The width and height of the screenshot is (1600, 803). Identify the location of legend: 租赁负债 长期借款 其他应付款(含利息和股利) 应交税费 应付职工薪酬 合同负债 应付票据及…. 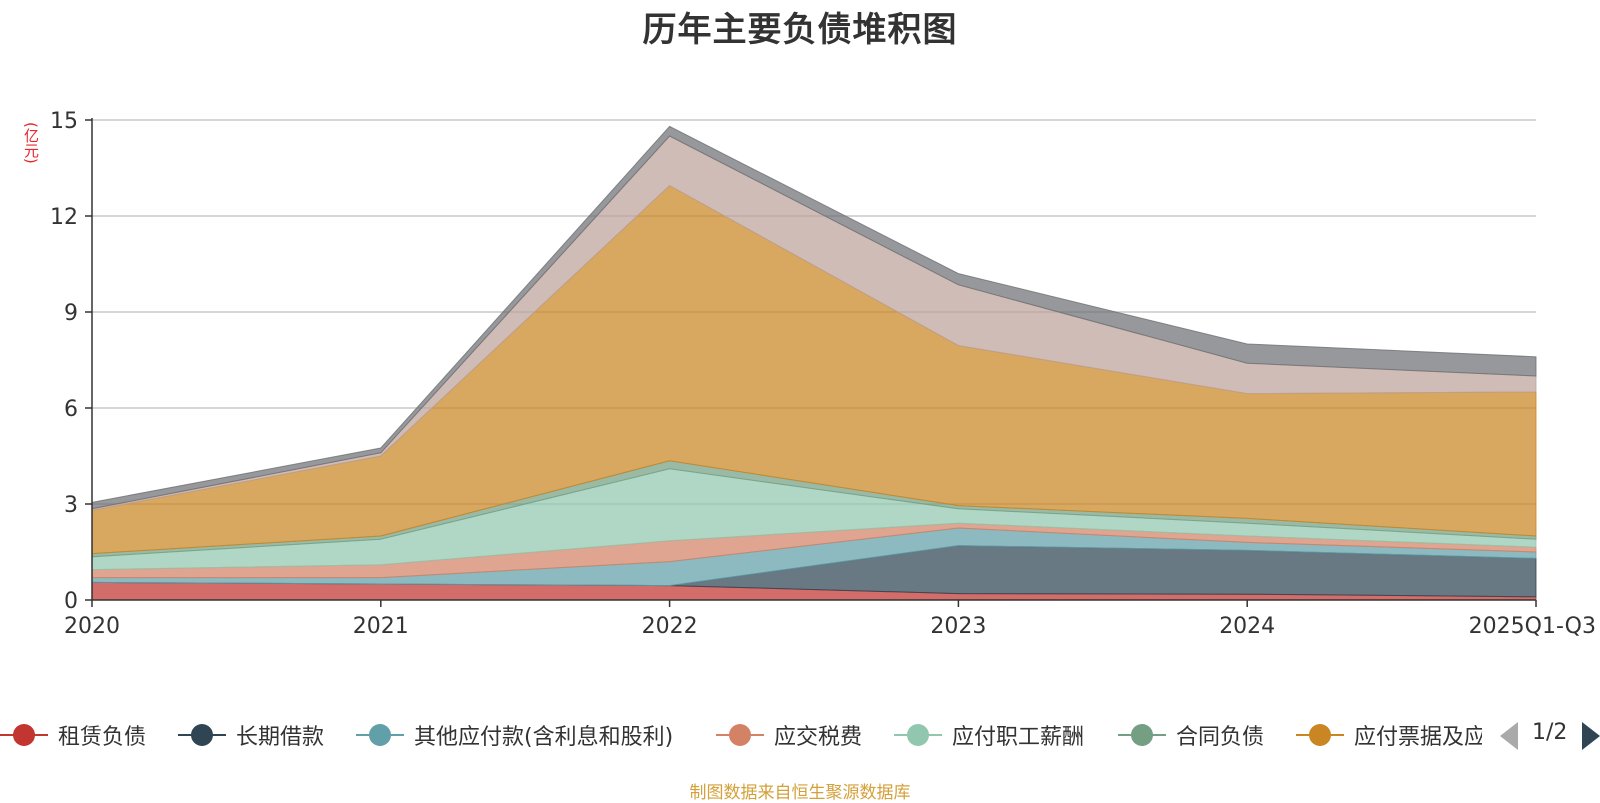
(800, 735).